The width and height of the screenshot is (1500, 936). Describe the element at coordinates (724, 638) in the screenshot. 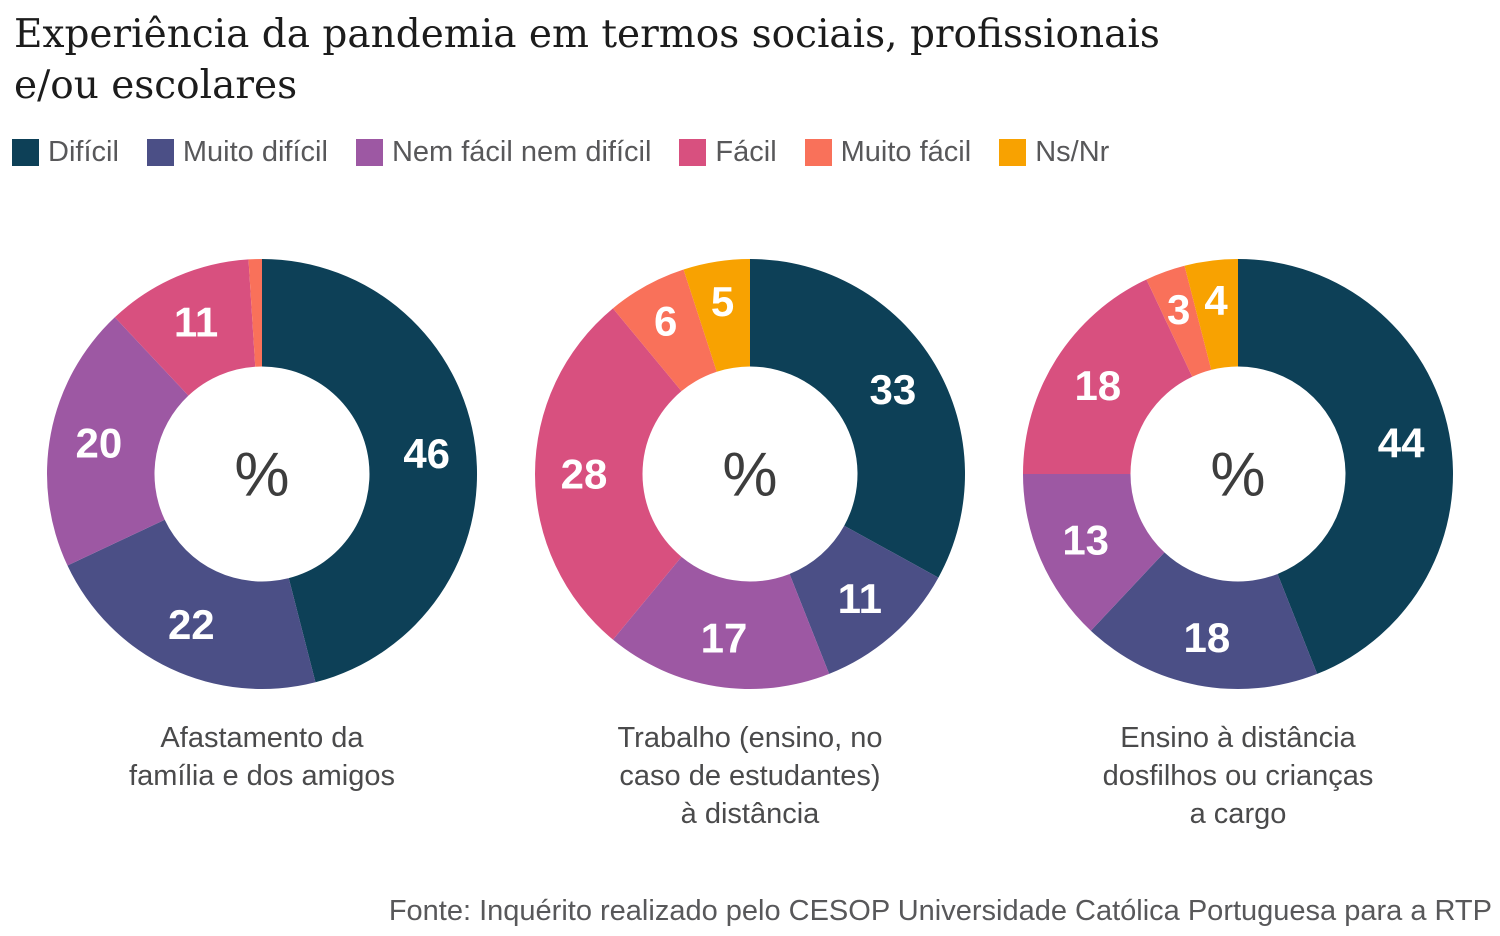

I see `slice-value-label: 17` at that location.